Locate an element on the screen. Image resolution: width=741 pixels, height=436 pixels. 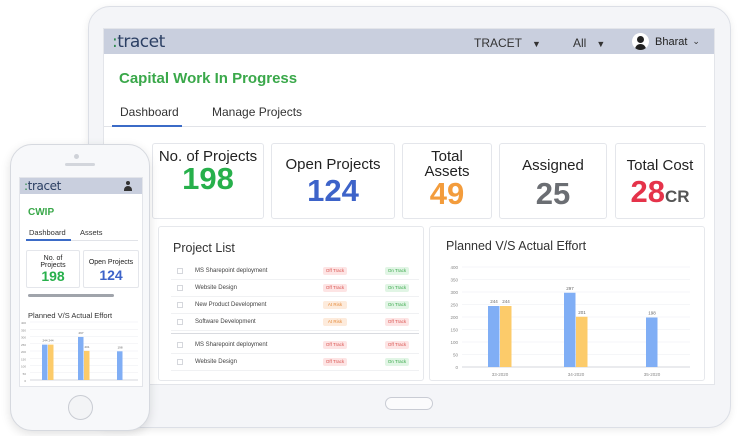
y-tick-label: 200 is located at coordinates (454, 317).